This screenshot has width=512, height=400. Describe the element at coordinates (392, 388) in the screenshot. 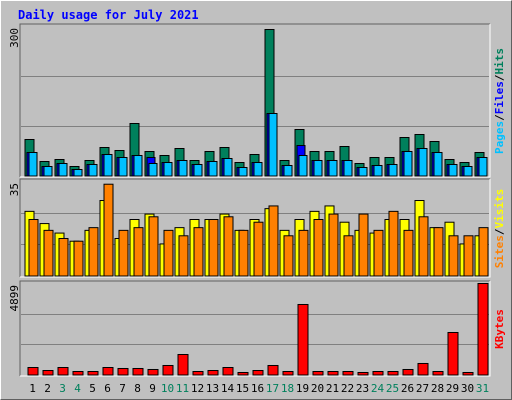

I see `x-tick-label: 25` at that location.